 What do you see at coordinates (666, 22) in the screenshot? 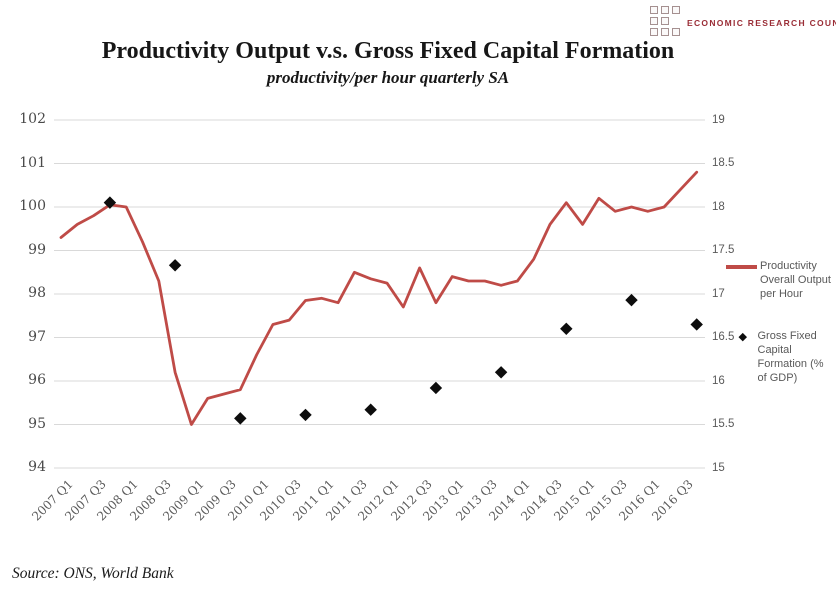
I see `logo-squares-icon` at bounding box center [666, 22].